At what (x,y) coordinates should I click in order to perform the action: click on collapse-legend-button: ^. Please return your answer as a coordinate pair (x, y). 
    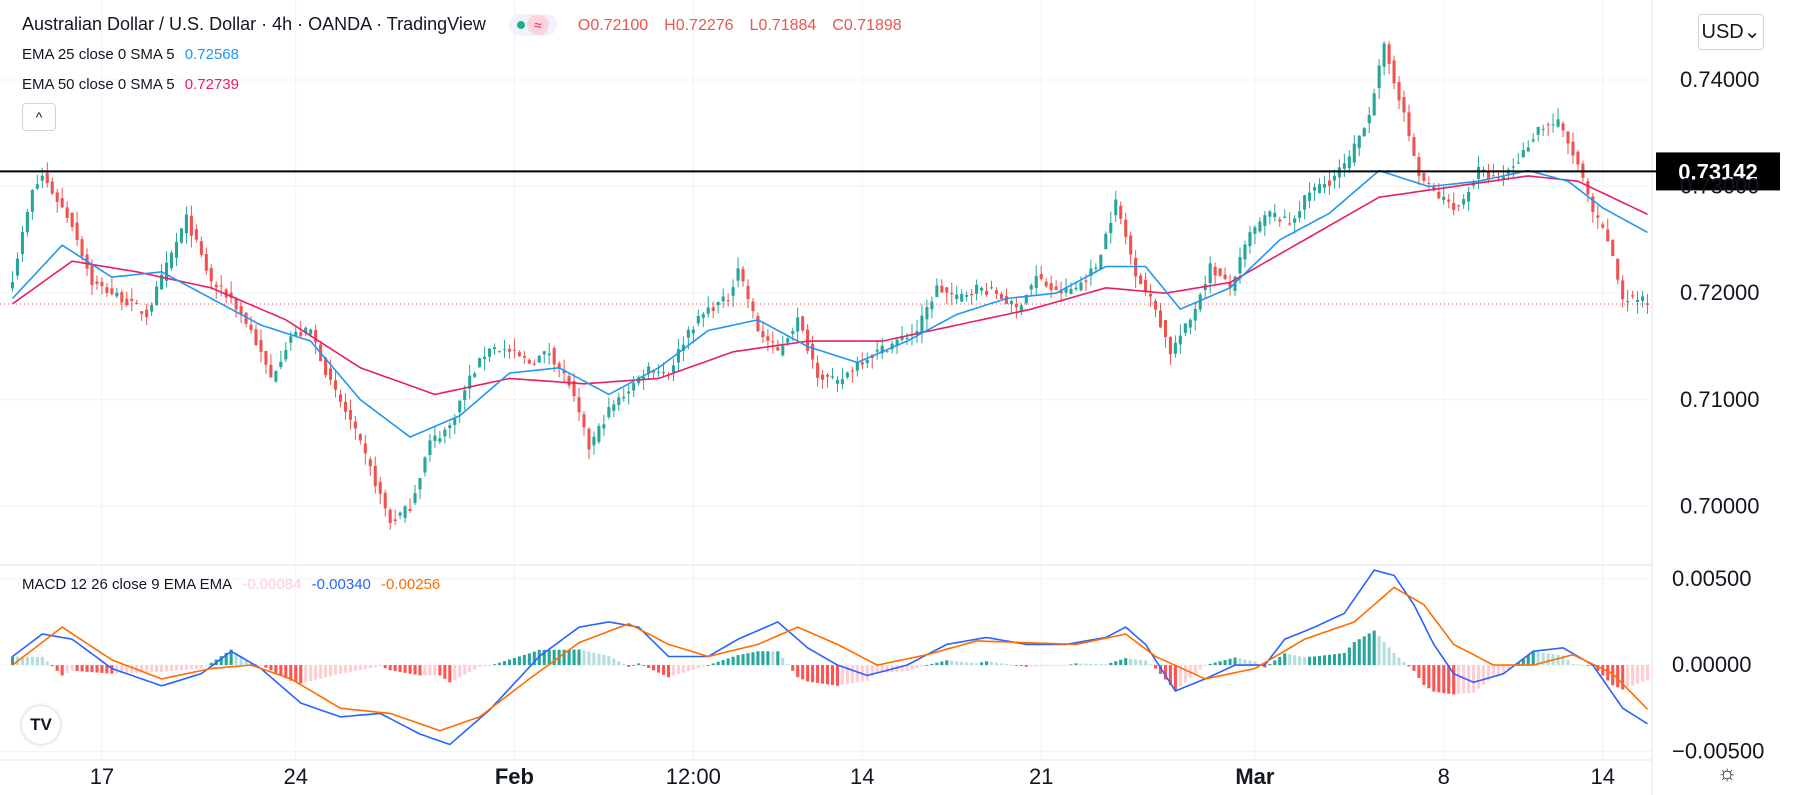
    Looking at the image, I should click on (39, 117).